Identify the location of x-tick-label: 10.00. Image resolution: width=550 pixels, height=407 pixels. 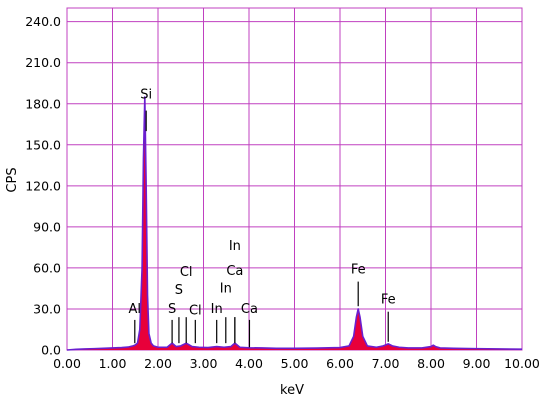
(522, 363).